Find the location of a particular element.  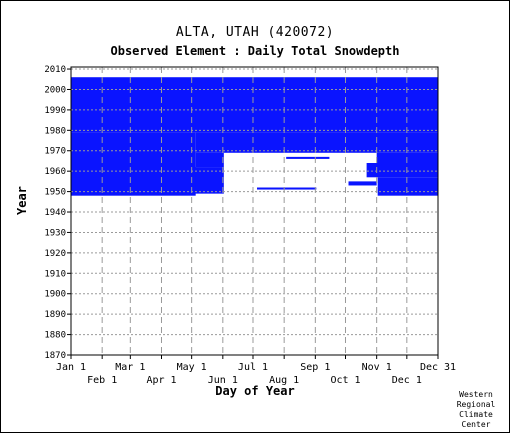

x-tick-label: Feb 1 is located at coordinates (102, 380).